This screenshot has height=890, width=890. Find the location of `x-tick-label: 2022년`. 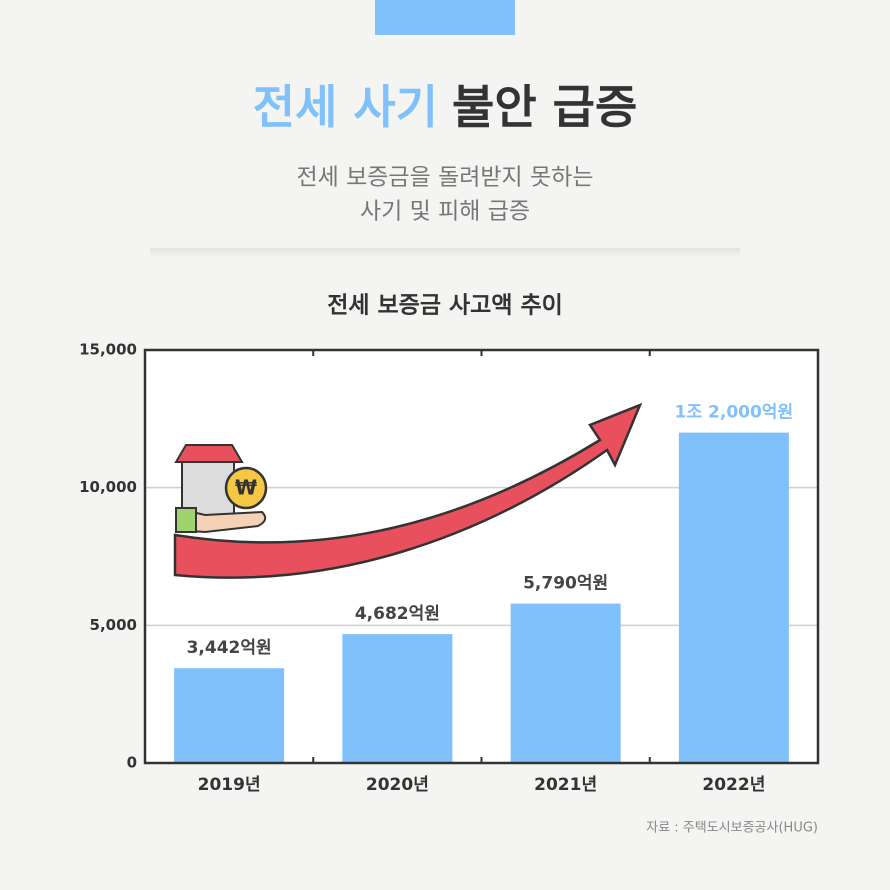

x-tick-label: 2022년 is located at coordinates (733, 785).